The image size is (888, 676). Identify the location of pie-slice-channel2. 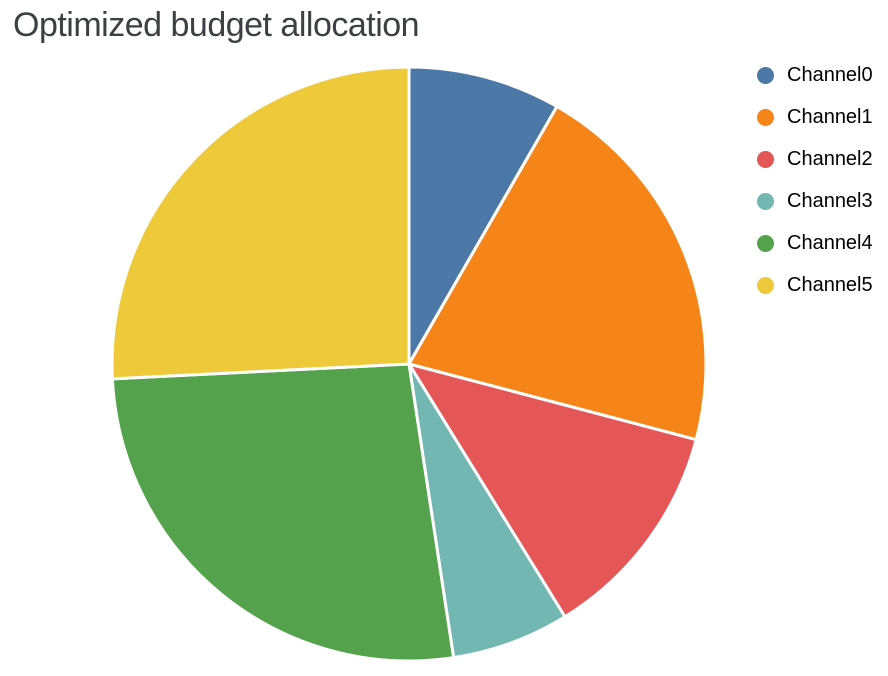
(552, 490).